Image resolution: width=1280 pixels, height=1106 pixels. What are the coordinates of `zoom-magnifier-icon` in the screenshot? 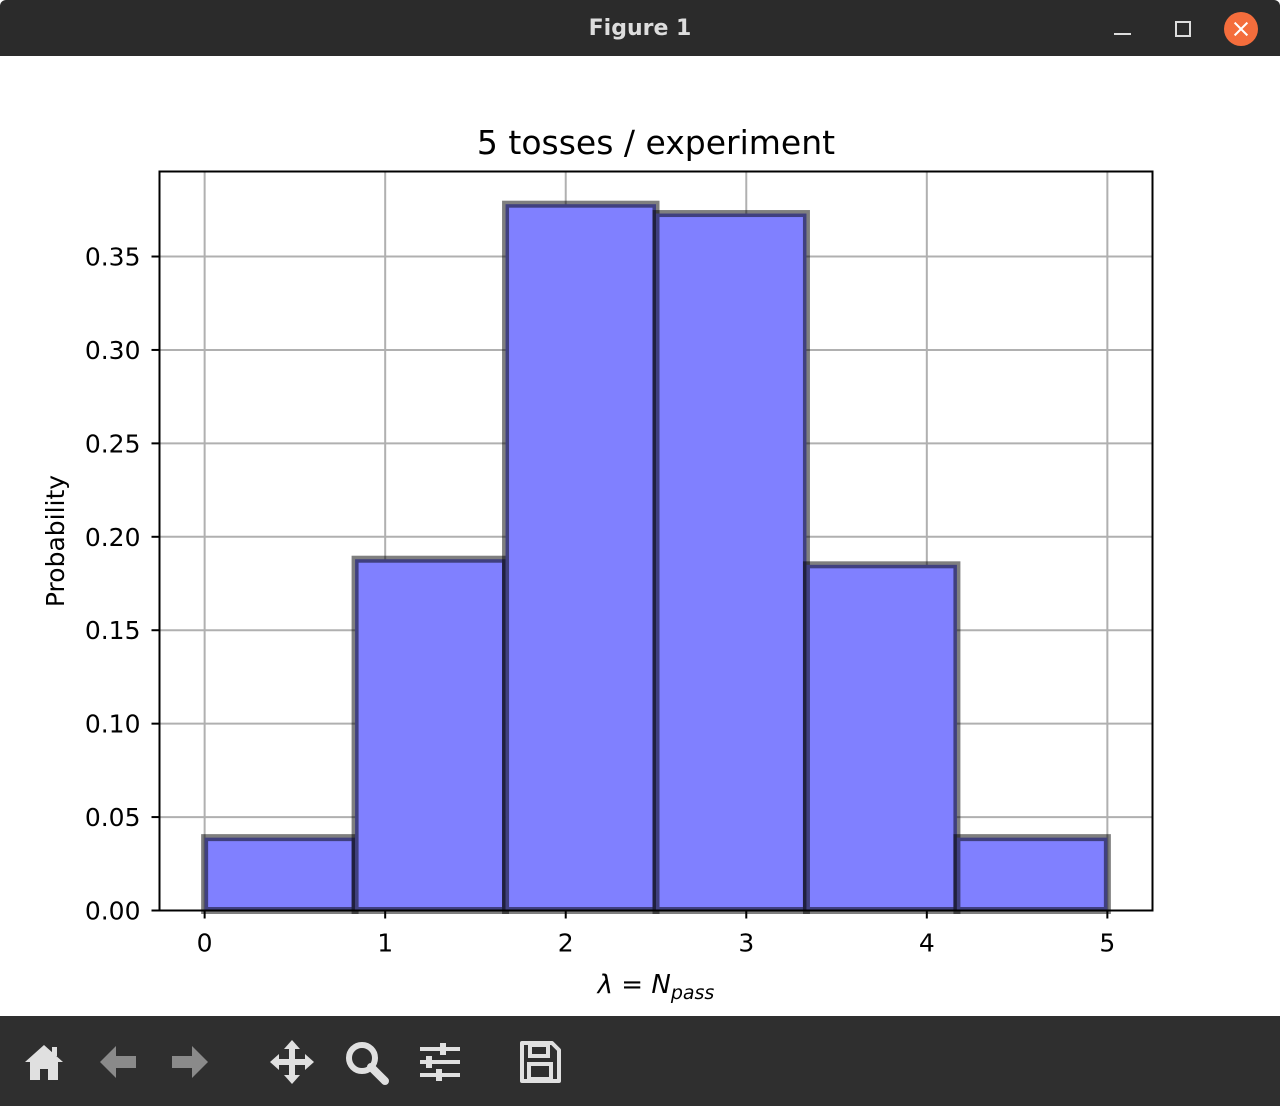 It's located at (367, 1063).